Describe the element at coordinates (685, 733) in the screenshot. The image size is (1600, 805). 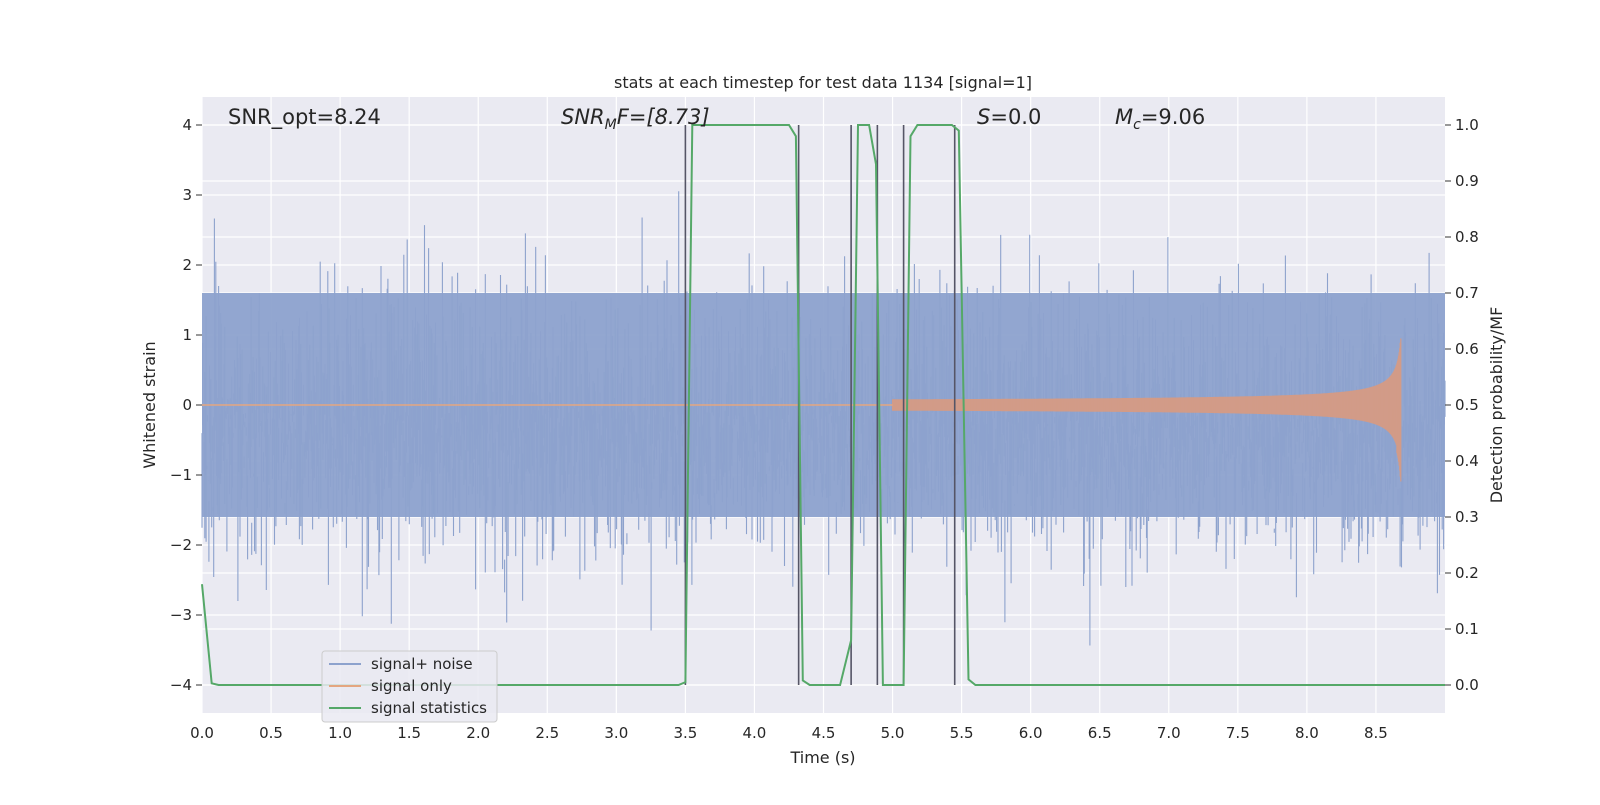
I see `x-tick-label: 3.5` at that location.